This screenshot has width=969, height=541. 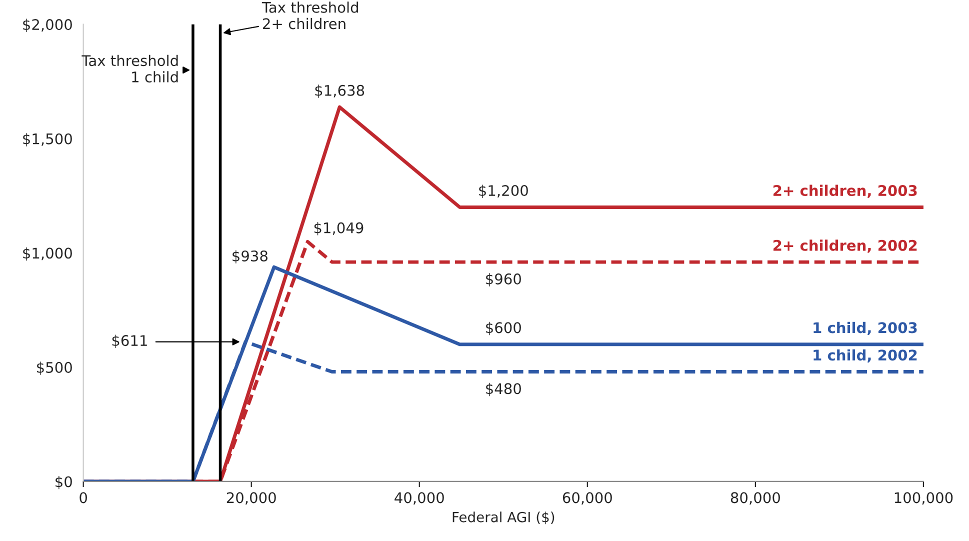 What do you see at coordinates (419, 498) in the screenshot?
I see `x-tick-label: 40,000` at bounding box center [419, 498].